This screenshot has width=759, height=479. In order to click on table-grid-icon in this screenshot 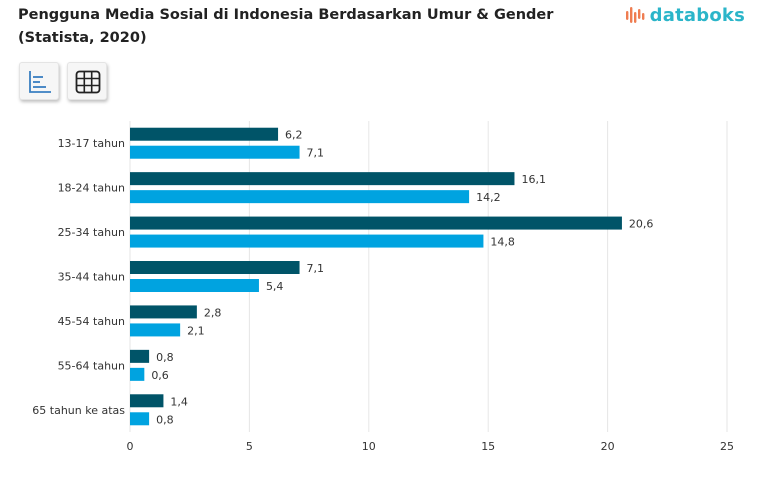, I will do `click(88, 82)`.